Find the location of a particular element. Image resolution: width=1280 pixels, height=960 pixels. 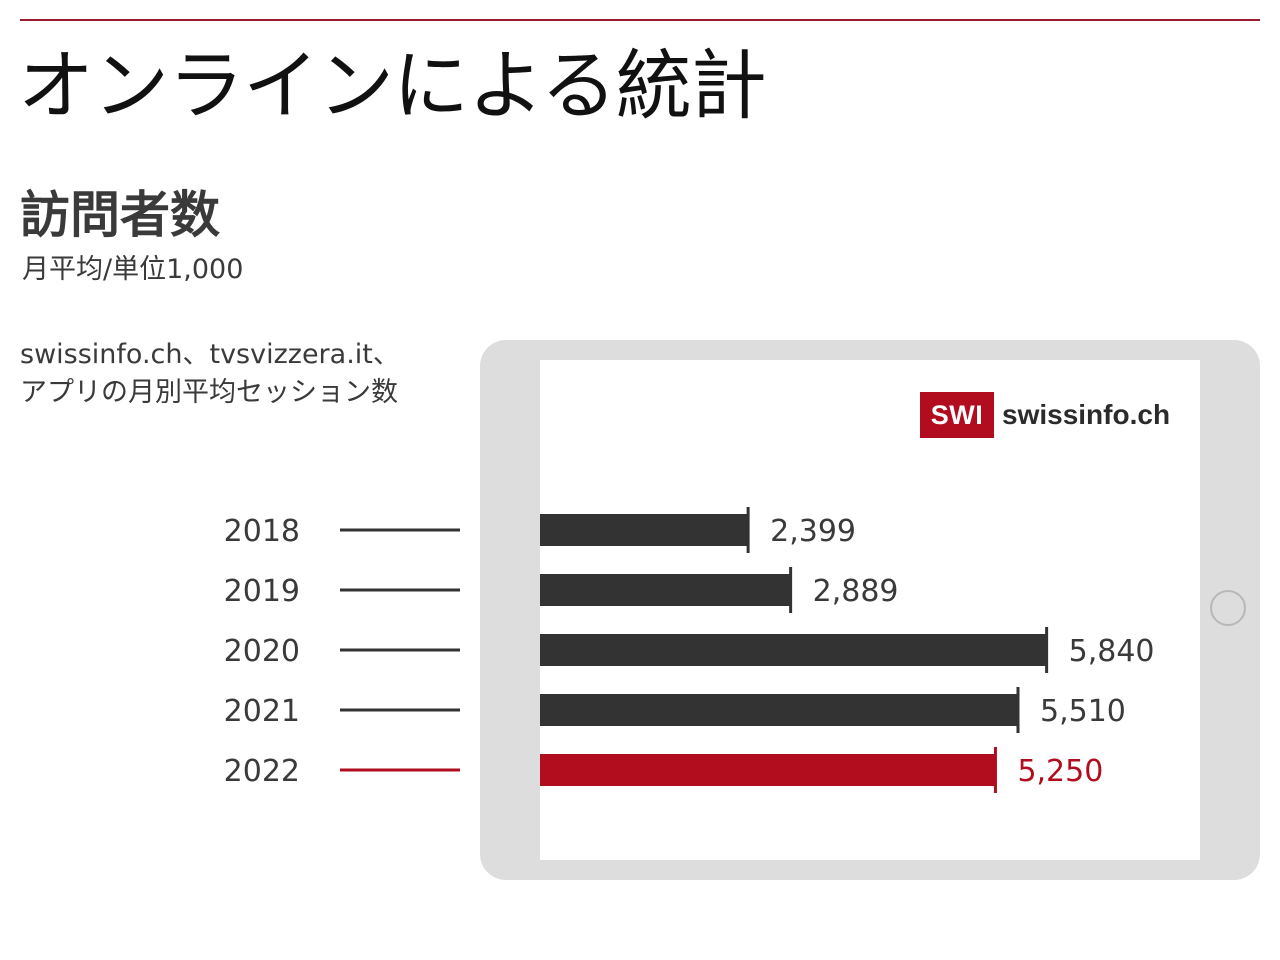

description-line-2: アプリの月別平均セッション数 is located at coordinates (209, 392).